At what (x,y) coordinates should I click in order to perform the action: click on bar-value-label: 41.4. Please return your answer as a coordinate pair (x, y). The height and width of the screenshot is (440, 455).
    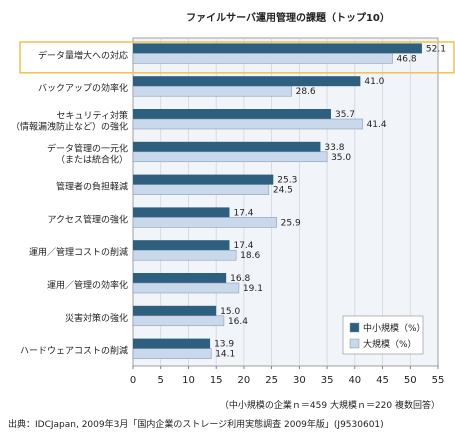
    Looking at the image, I should click on (377, 125).